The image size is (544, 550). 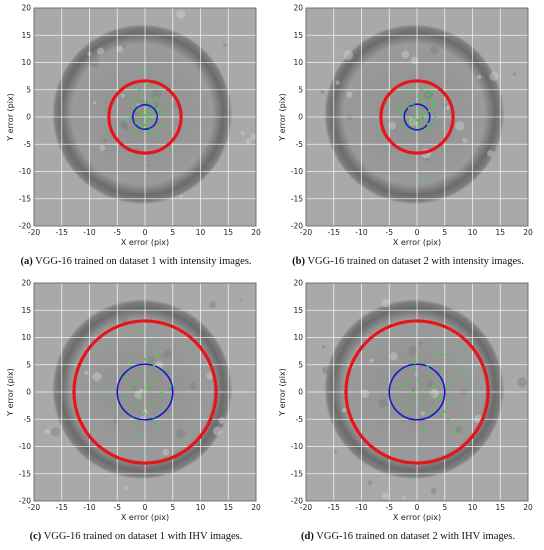 I want to click on caption-label: (b), so click(x=299, y=261).